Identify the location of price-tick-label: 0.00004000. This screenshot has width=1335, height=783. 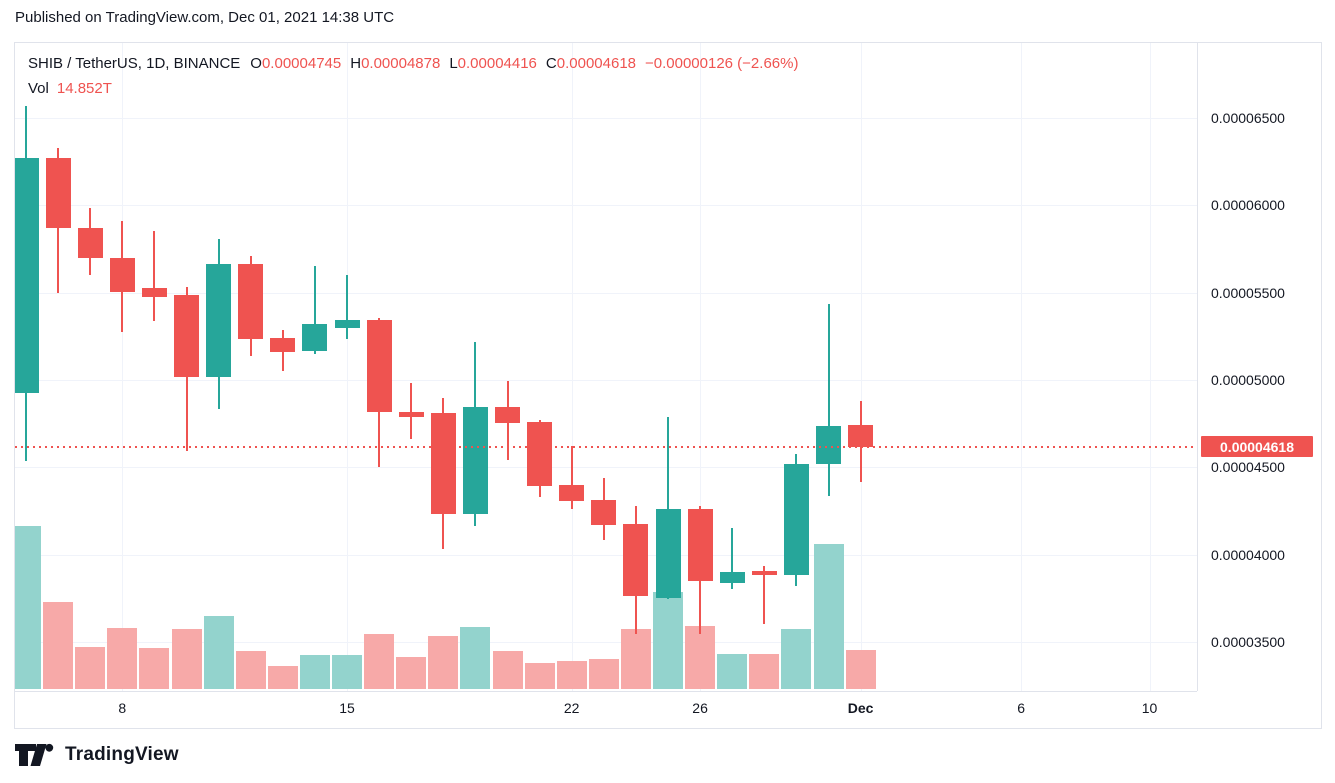
(1248, 554).